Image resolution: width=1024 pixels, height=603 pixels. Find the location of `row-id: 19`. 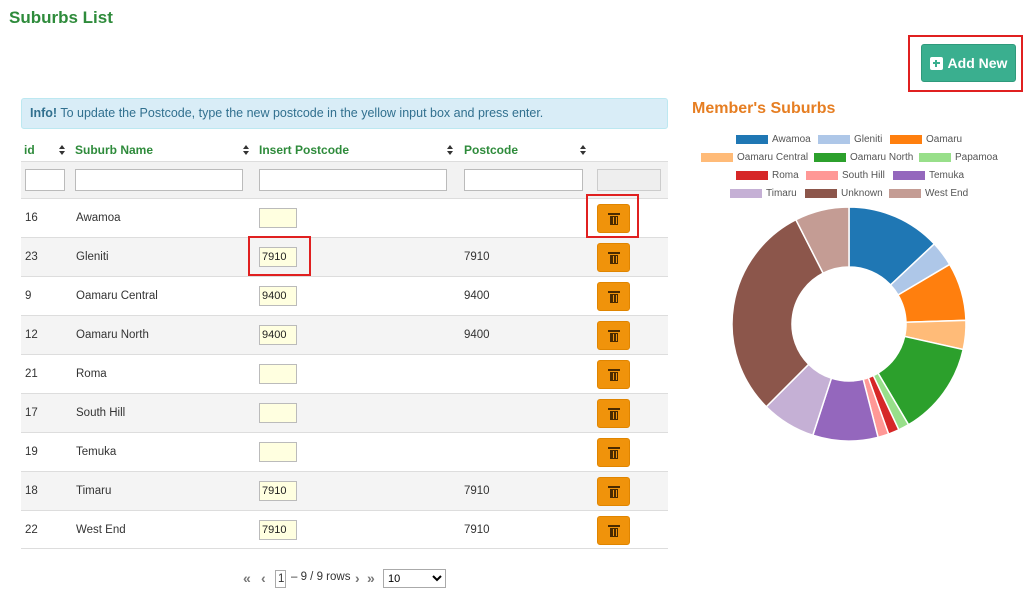

row-id: 19 is located at coordinates (31, 452).